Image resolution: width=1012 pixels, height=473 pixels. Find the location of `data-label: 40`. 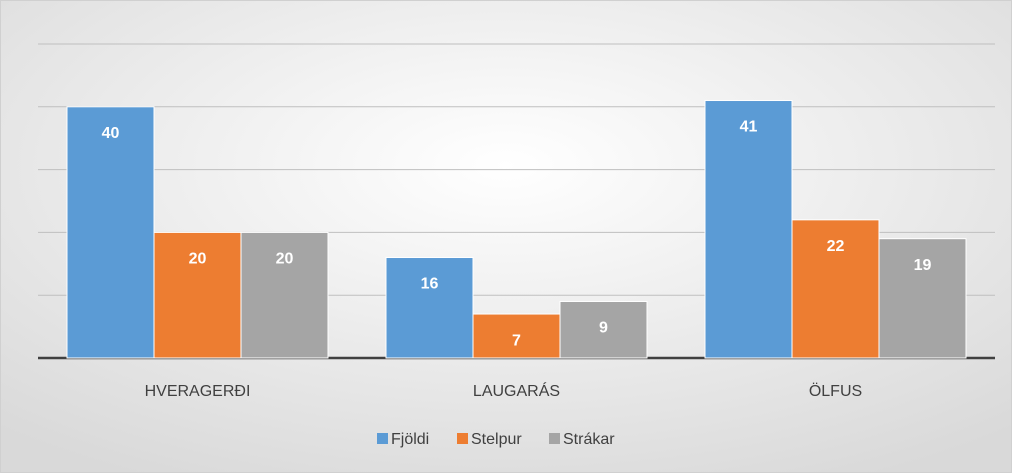

data-label: 40 is located at coordinates (111, 133).